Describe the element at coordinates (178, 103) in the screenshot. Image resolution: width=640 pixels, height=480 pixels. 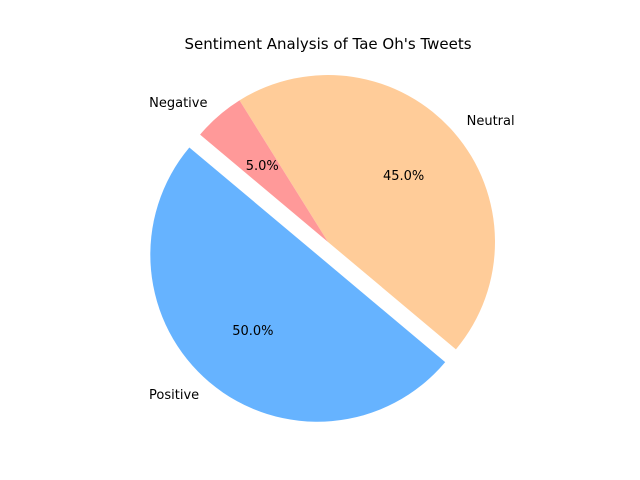
I see `slice-label-negative: Negative` at that location.